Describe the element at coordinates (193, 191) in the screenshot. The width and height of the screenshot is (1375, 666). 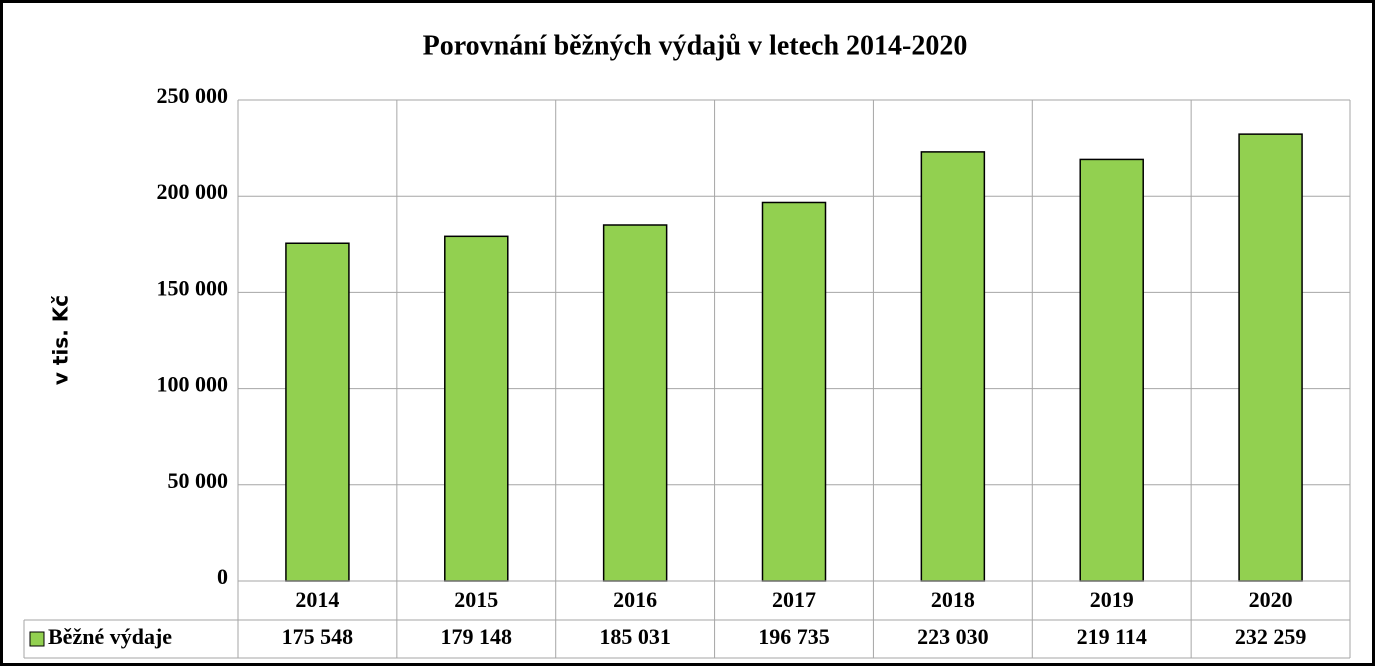
I see `y-tick-label: 200 000` at that location.